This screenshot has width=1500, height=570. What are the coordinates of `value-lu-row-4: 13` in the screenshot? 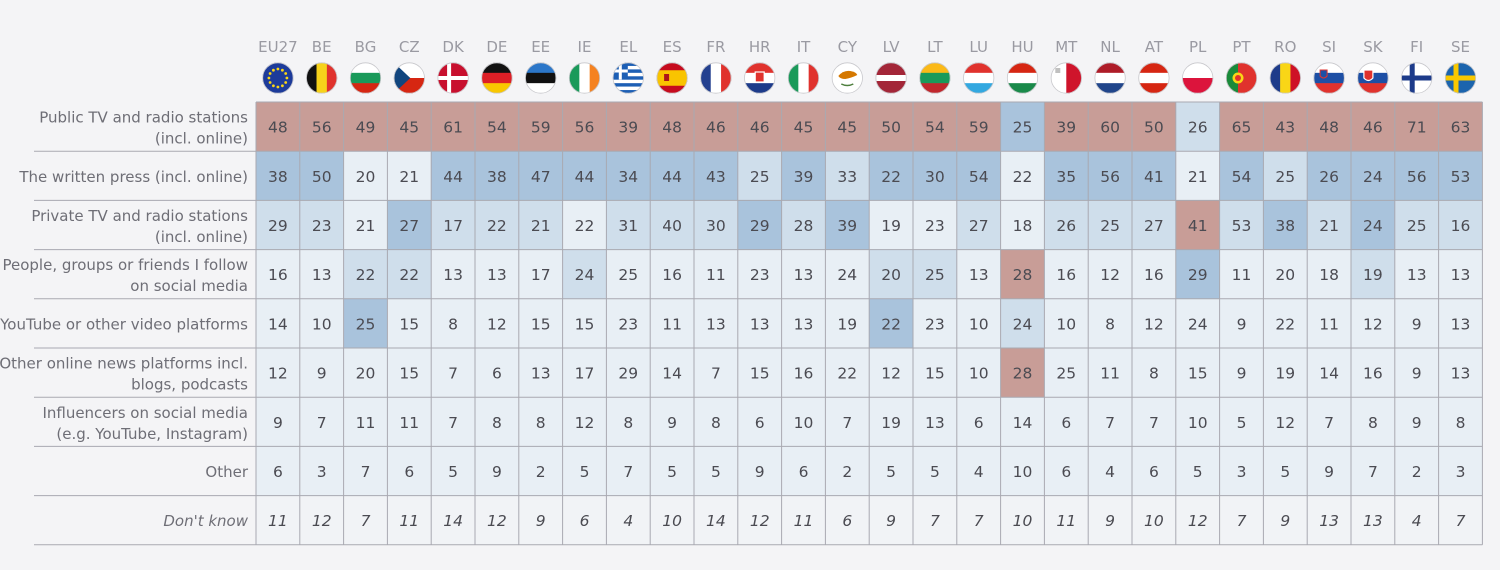 It's located at (979, 275).